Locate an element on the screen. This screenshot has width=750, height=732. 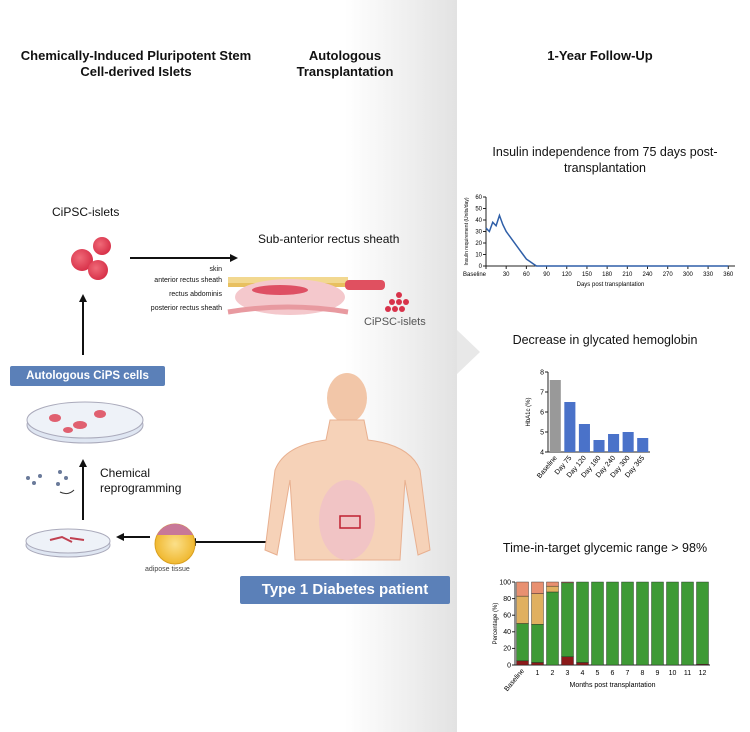
x-tick-label: 8 is located at coordinates (643, 673).